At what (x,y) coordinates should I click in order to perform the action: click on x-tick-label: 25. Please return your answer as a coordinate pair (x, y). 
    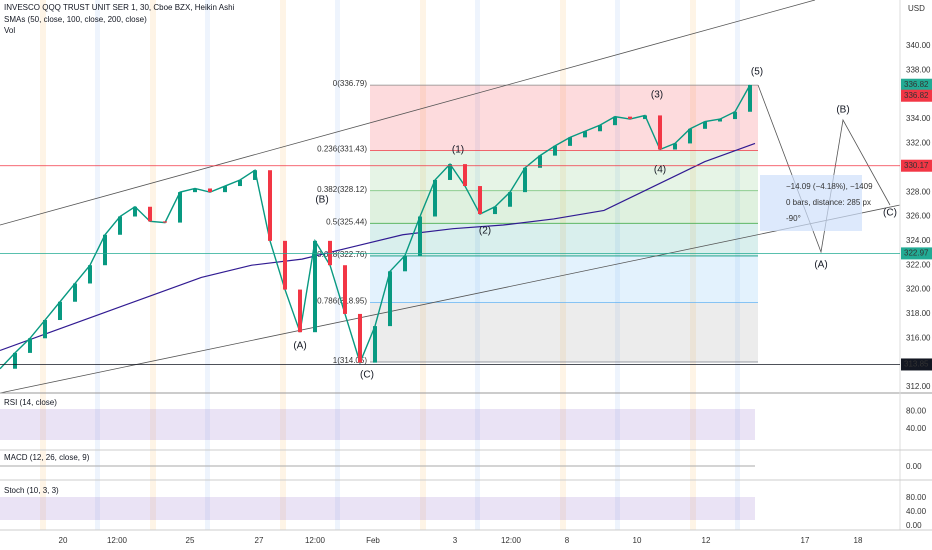
    Looking at the image, I should click on (190, 540).